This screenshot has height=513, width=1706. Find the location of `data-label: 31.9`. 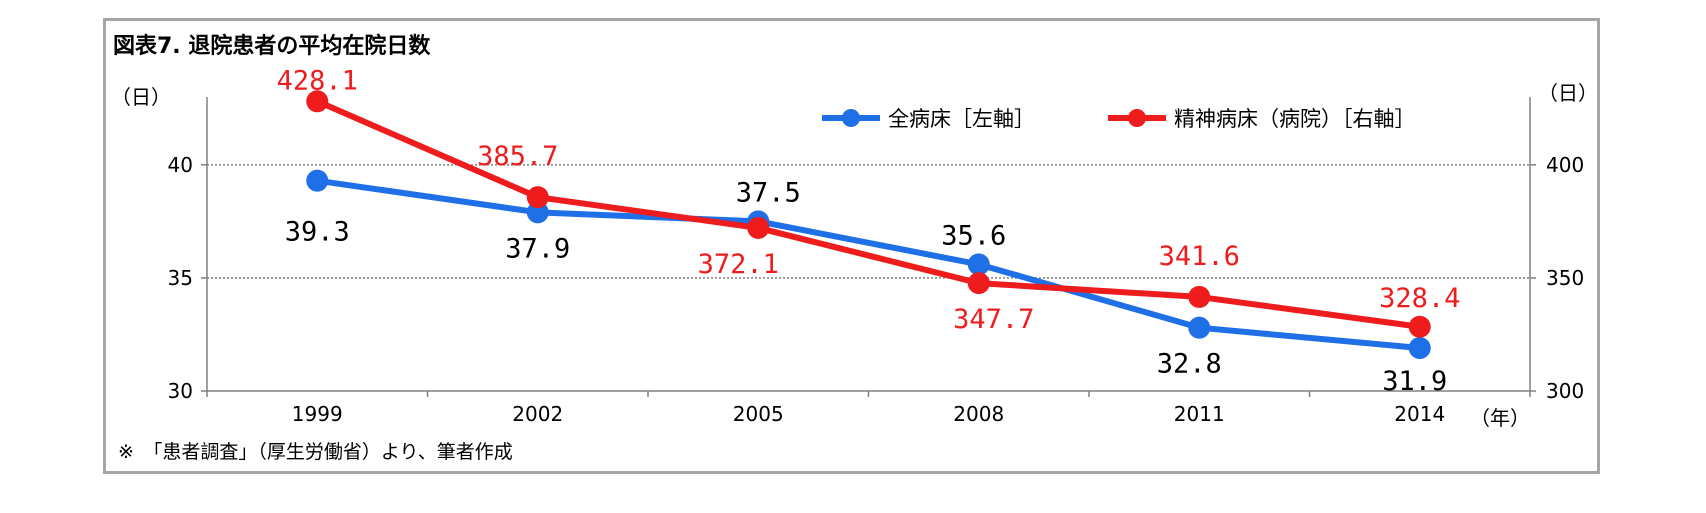

data-label: 31.9 is located at coordinates (1414, 381).